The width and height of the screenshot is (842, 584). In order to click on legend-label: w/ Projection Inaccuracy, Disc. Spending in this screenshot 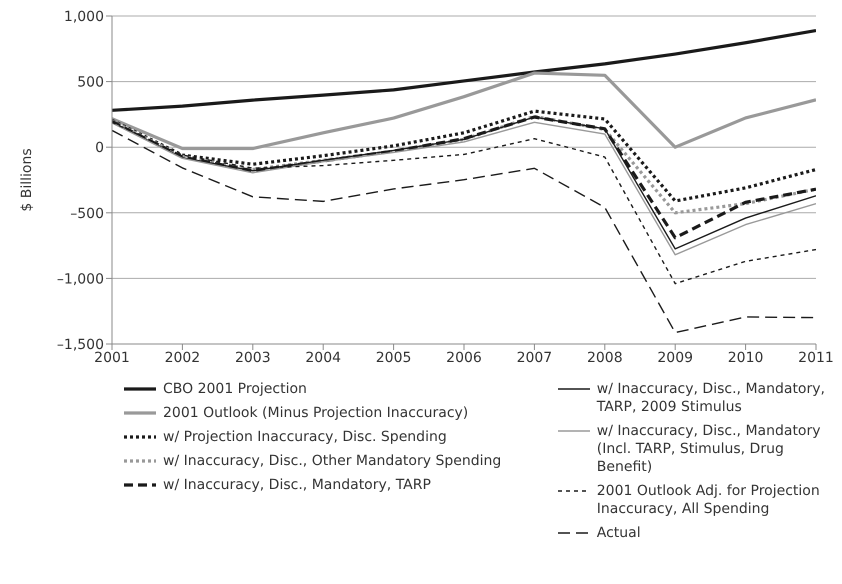, I will do `click(305, 437)`.